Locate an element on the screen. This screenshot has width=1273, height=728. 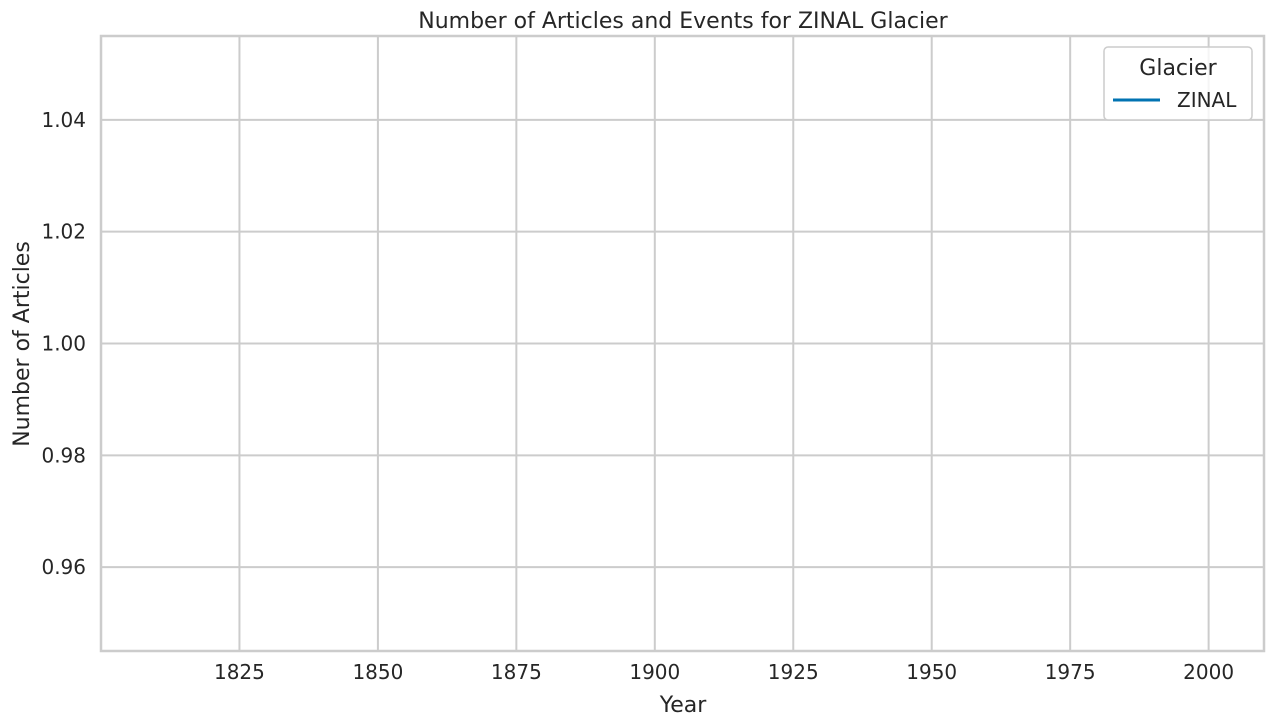
y-tick-label: 1.04 is located at coordinates (63, 120).